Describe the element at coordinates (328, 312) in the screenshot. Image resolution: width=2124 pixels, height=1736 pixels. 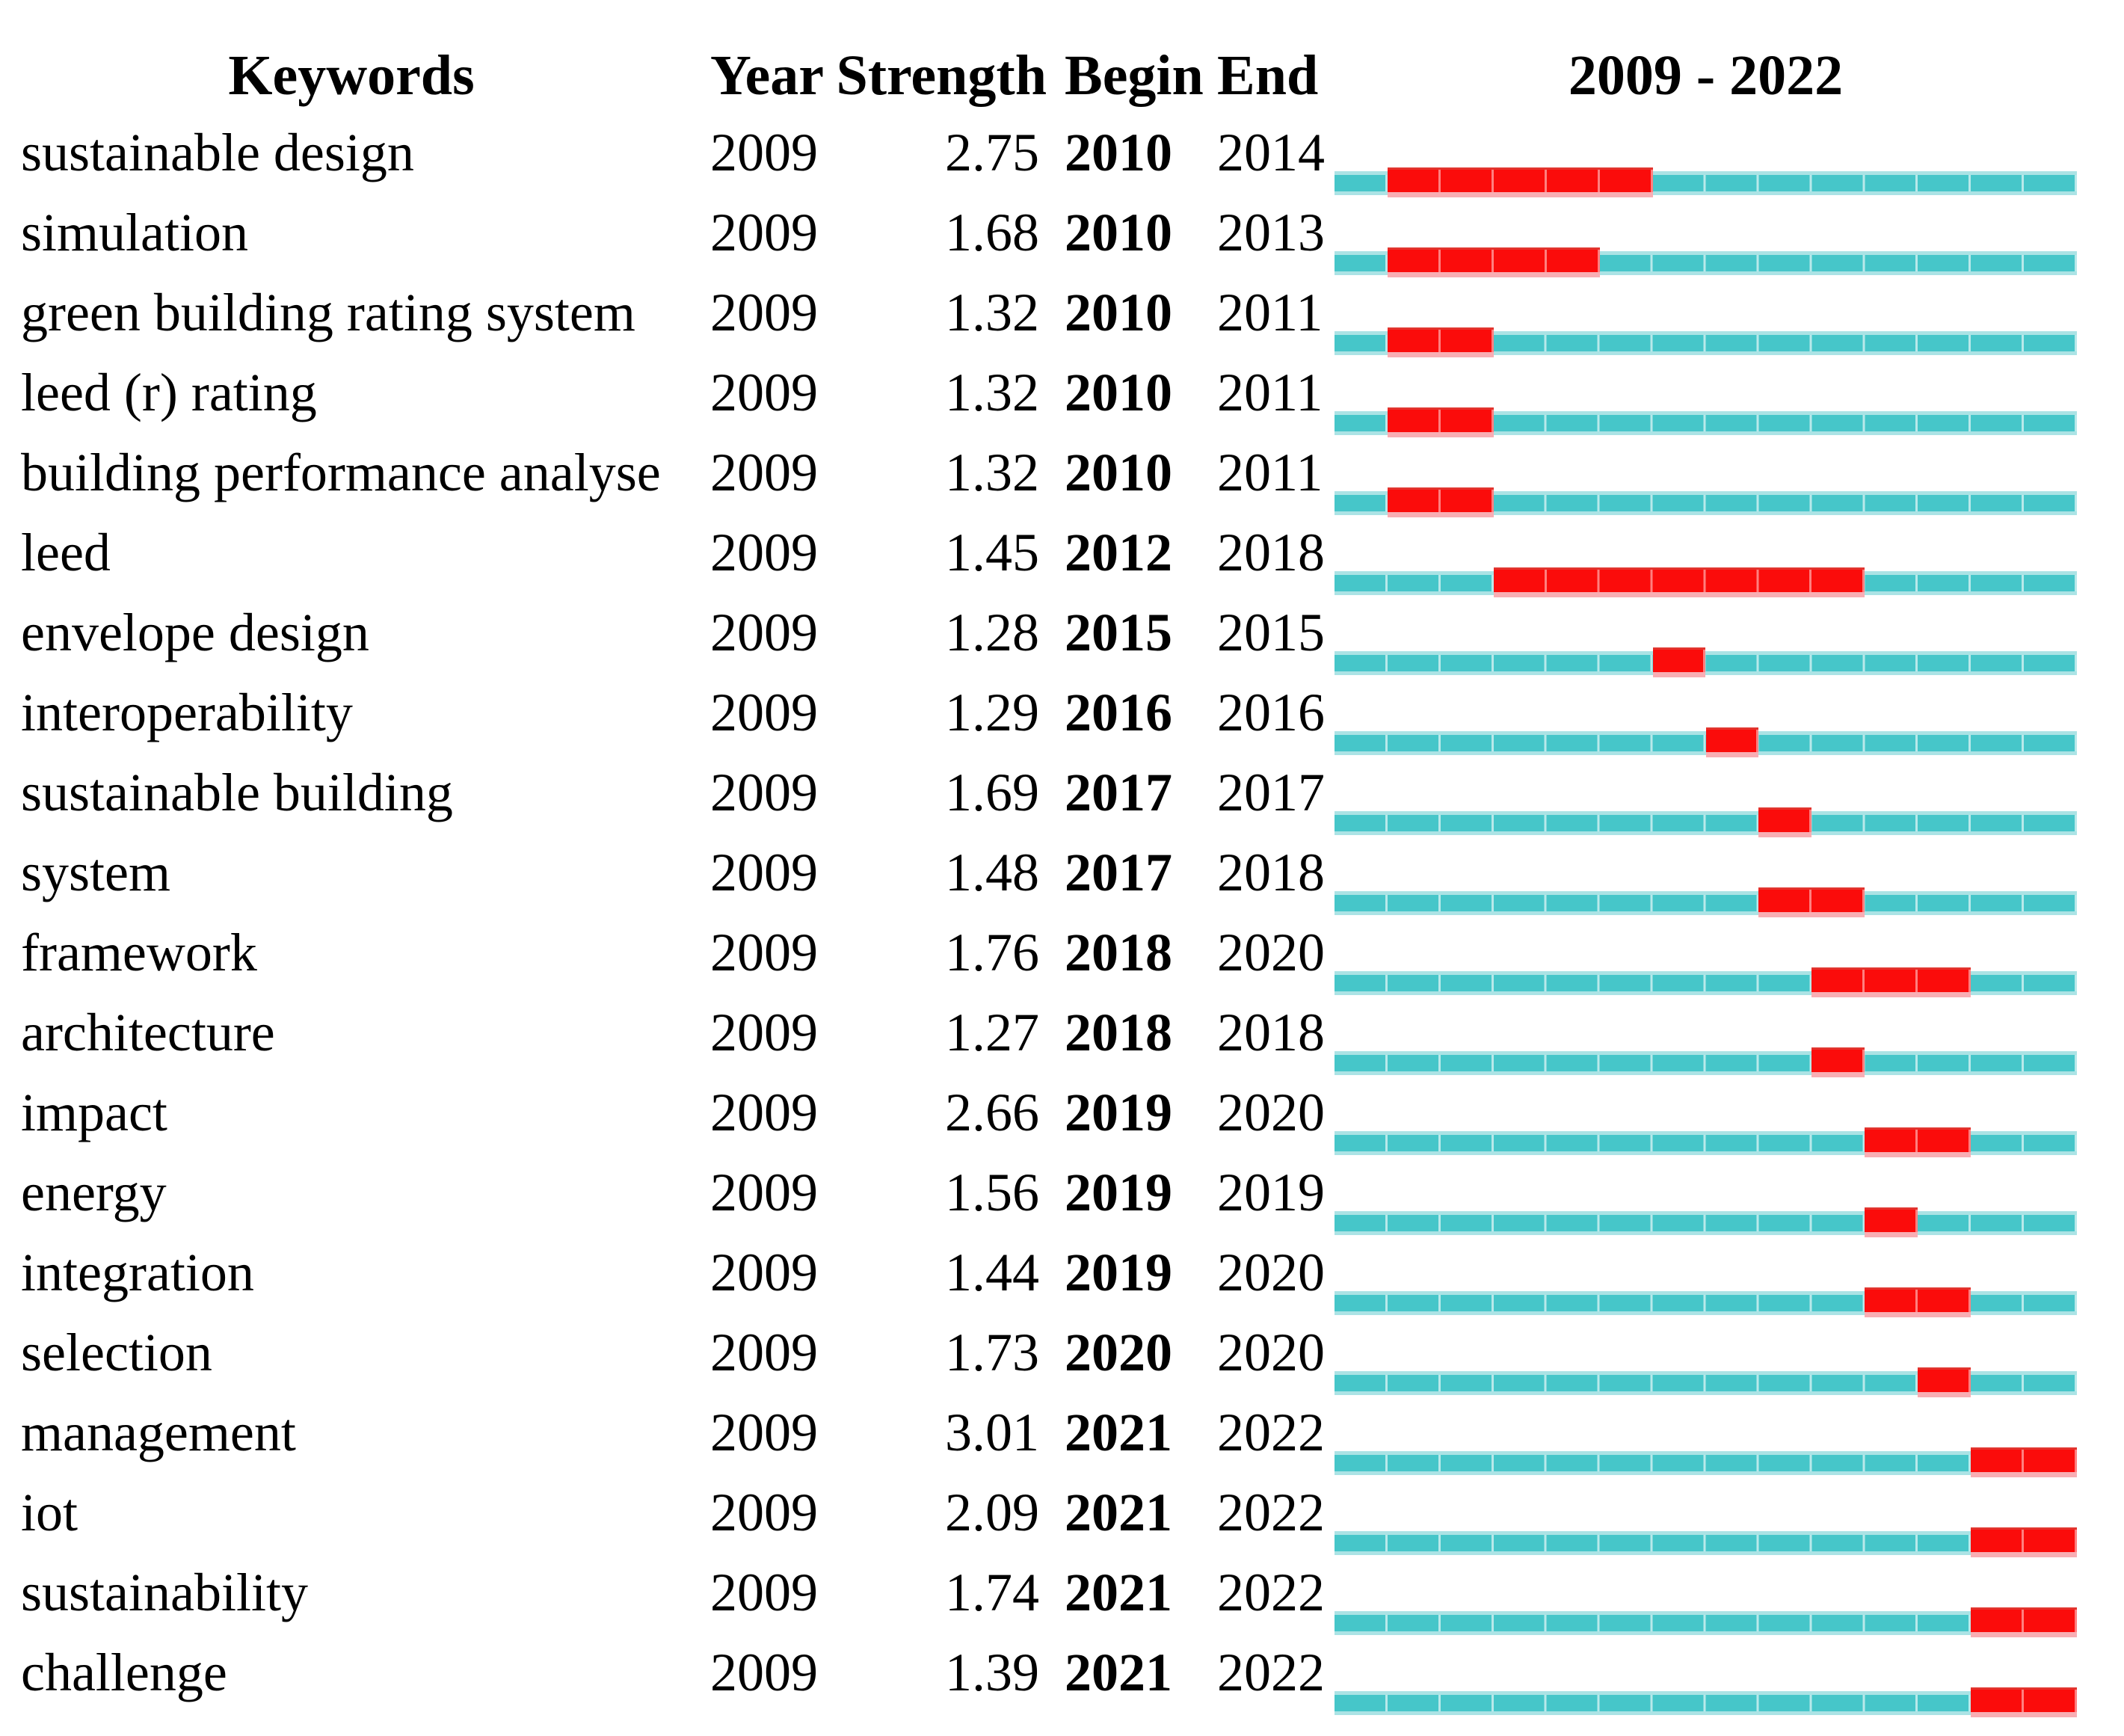
I see `keyword-cell: green building rating system` at that location.